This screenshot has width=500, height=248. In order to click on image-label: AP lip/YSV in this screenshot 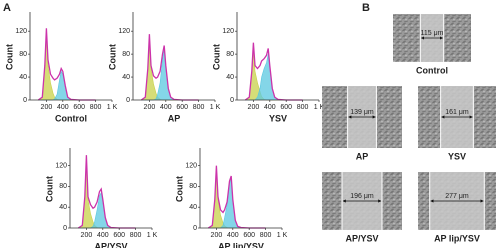, I will do `click(457, 238)`.